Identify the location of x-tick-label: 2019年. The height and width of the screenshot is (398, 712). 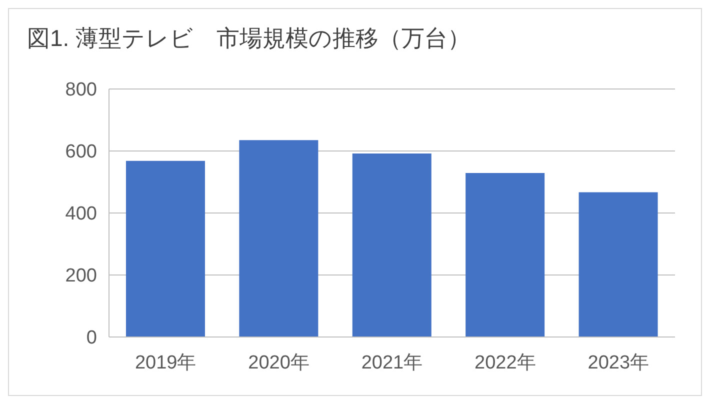
(165, 363).